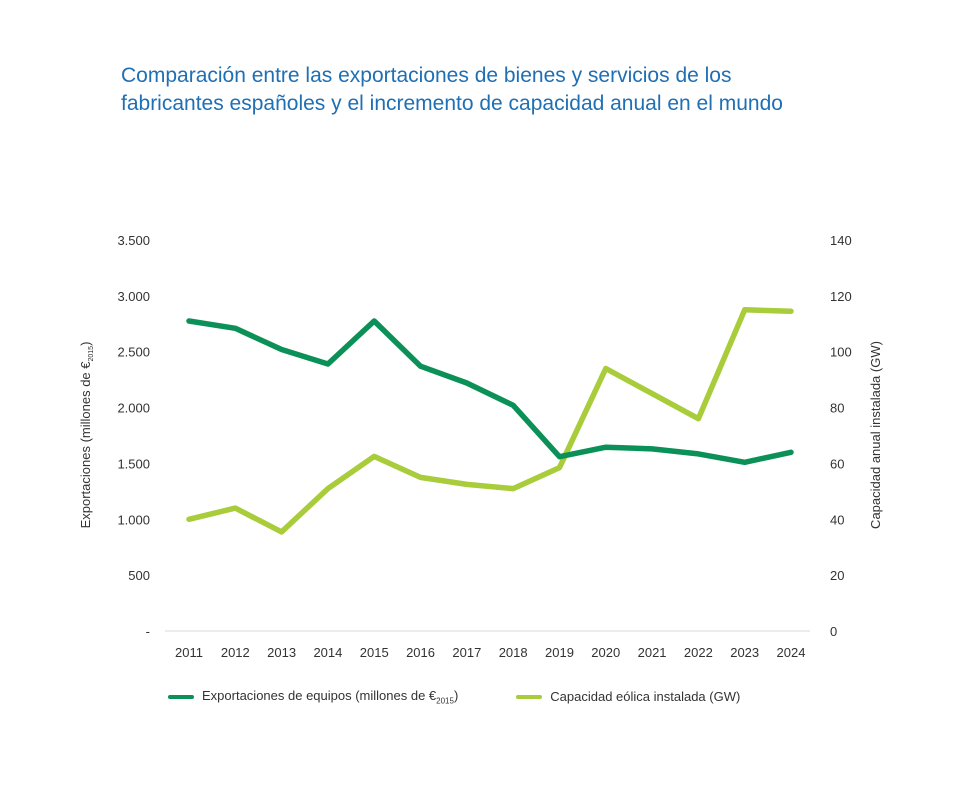 This screenshot has width=980, height=791. Describe the element at coordinates (875, 435) in the screenshot. I see `right-axis-title: Capacidad anual instalada (GW)` at that location.